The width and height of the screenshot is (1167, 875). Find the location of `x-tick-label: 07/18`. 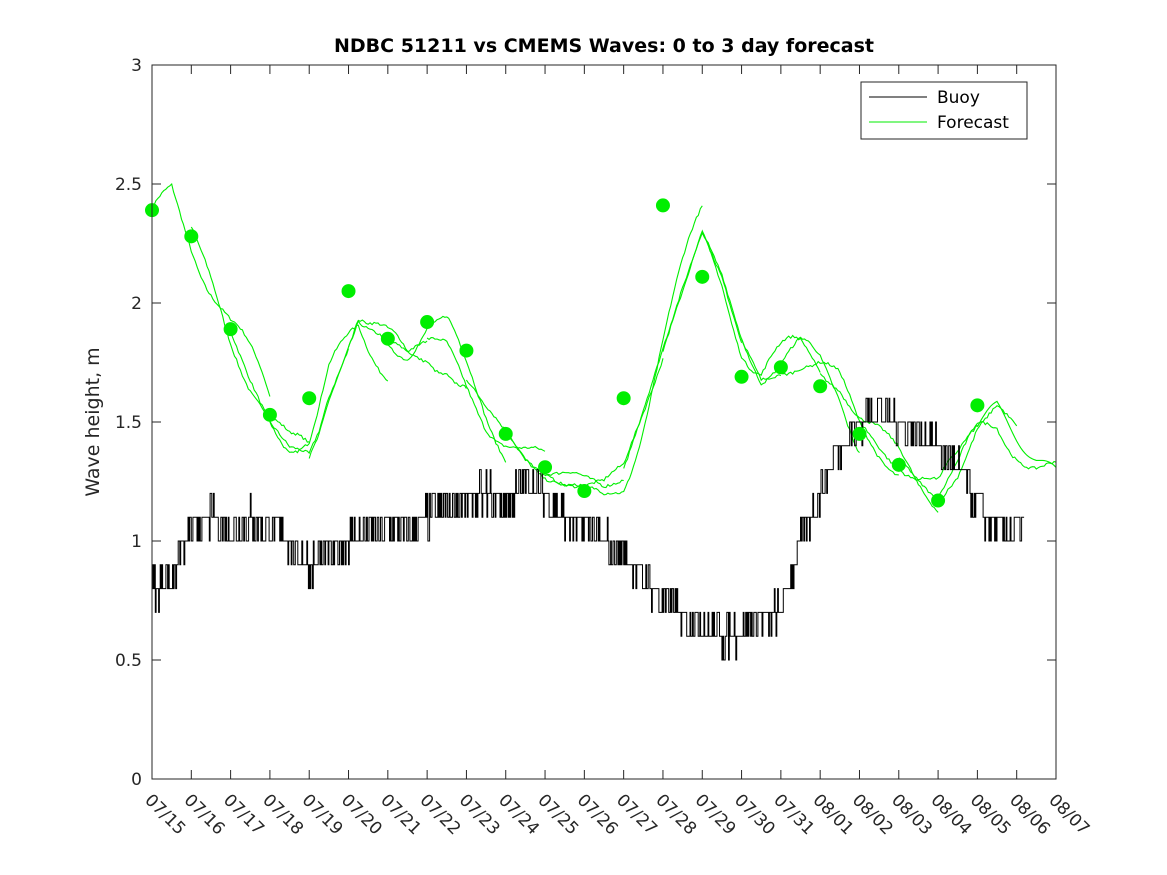

x-tick-label: 07/18 is located at coordinates (282, 814).